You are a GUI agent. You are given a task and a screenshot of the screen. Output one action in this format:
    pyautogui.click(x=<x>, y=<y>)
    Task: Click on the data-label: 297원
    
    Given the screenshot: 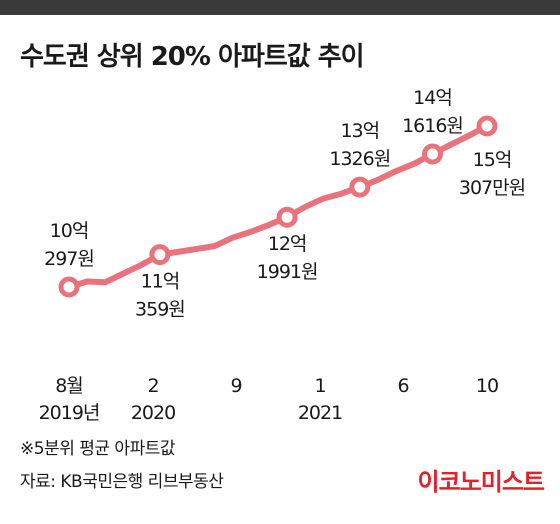 What is the action you would take?
    pyautogui.click(x=69, y=259)
    